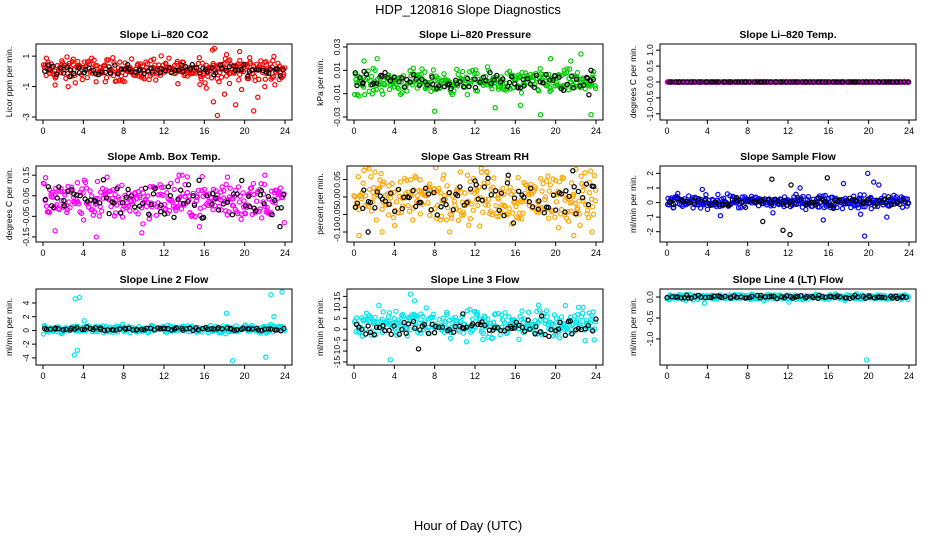 Image resolution: width=936 pixels, height=540 pixels. What do you see at coordinates (337, 179) in the screenshot?
I see `y-tick-label: 0.05` at bounding box center [337, 179].